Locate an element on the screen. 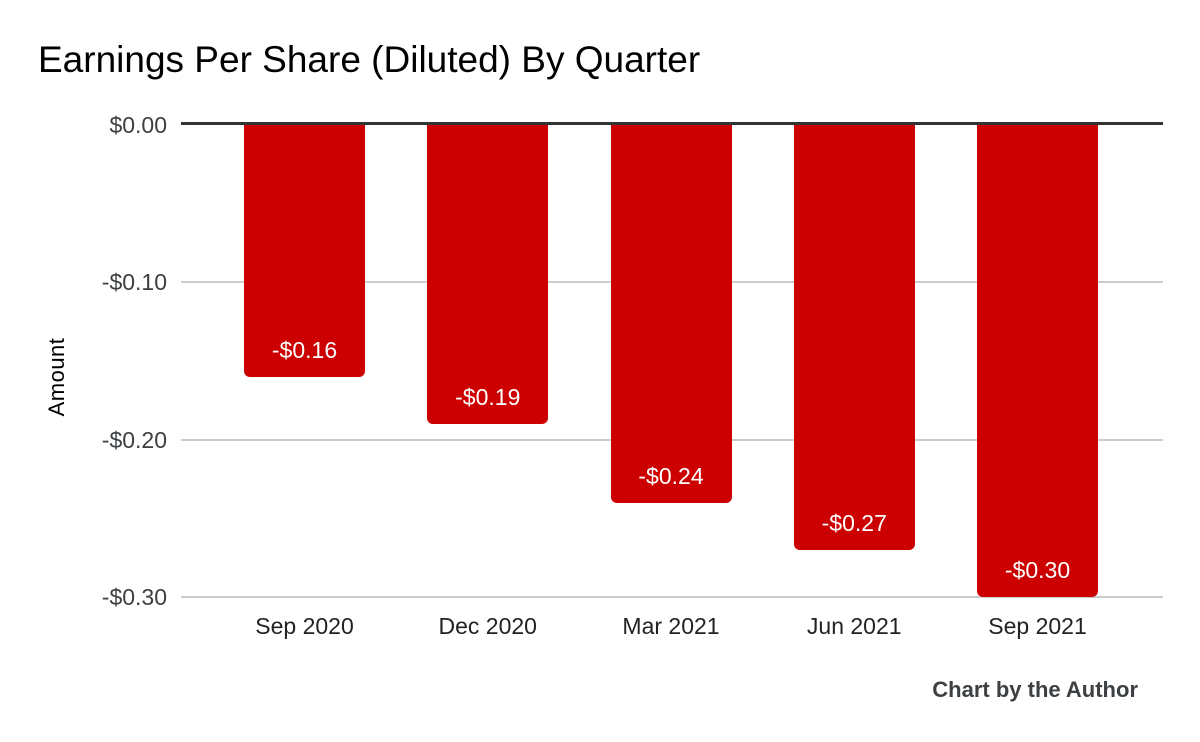 The height and width of the screenshot is (742, 1200). bar-dec-2020: -$0.19 is located at coordinates (488, 274).